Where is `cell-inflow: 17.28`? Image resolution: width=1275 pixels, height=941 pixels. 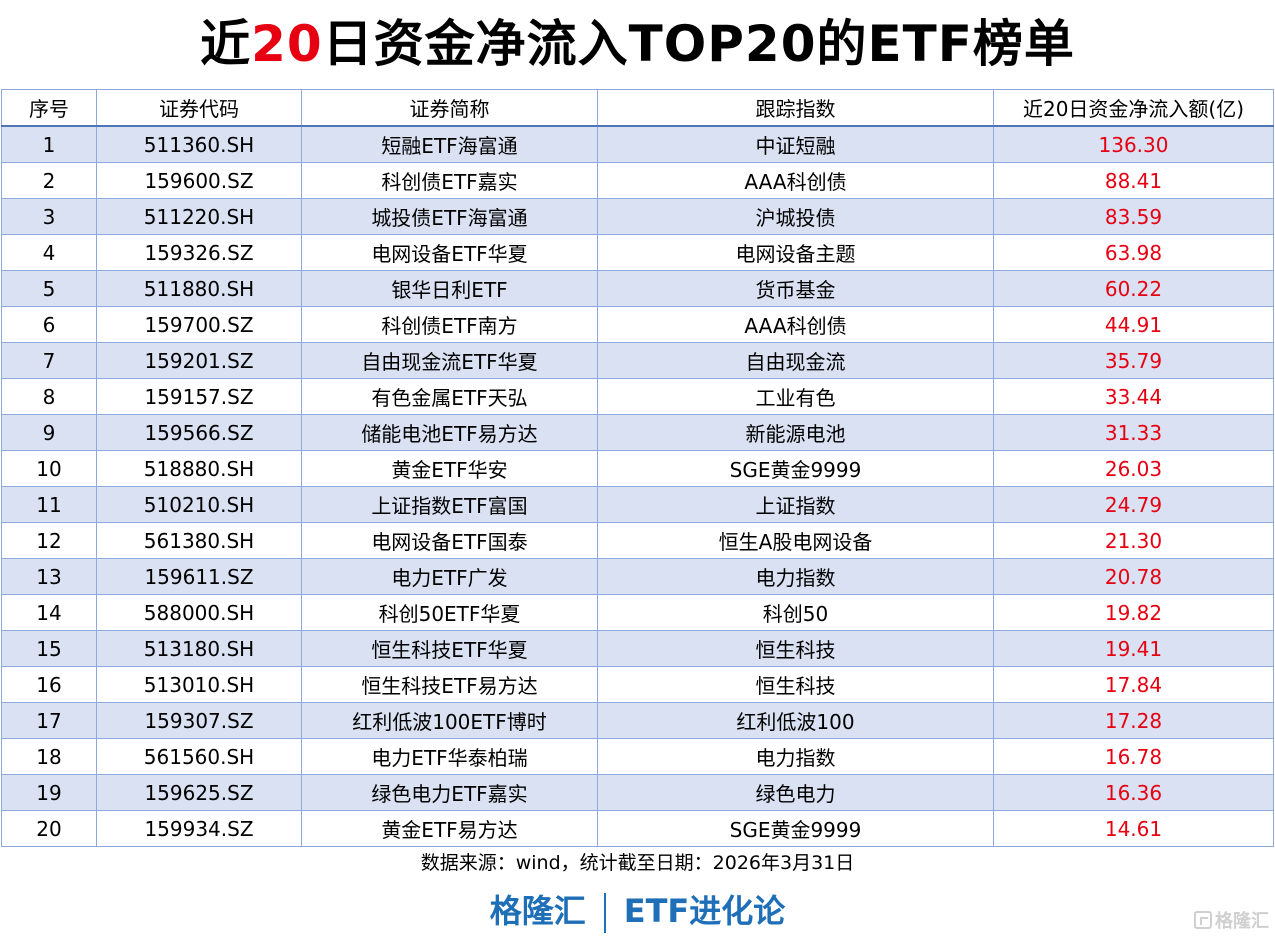
cell-inflow: 17.28 is located at coordinates (1133, 720).